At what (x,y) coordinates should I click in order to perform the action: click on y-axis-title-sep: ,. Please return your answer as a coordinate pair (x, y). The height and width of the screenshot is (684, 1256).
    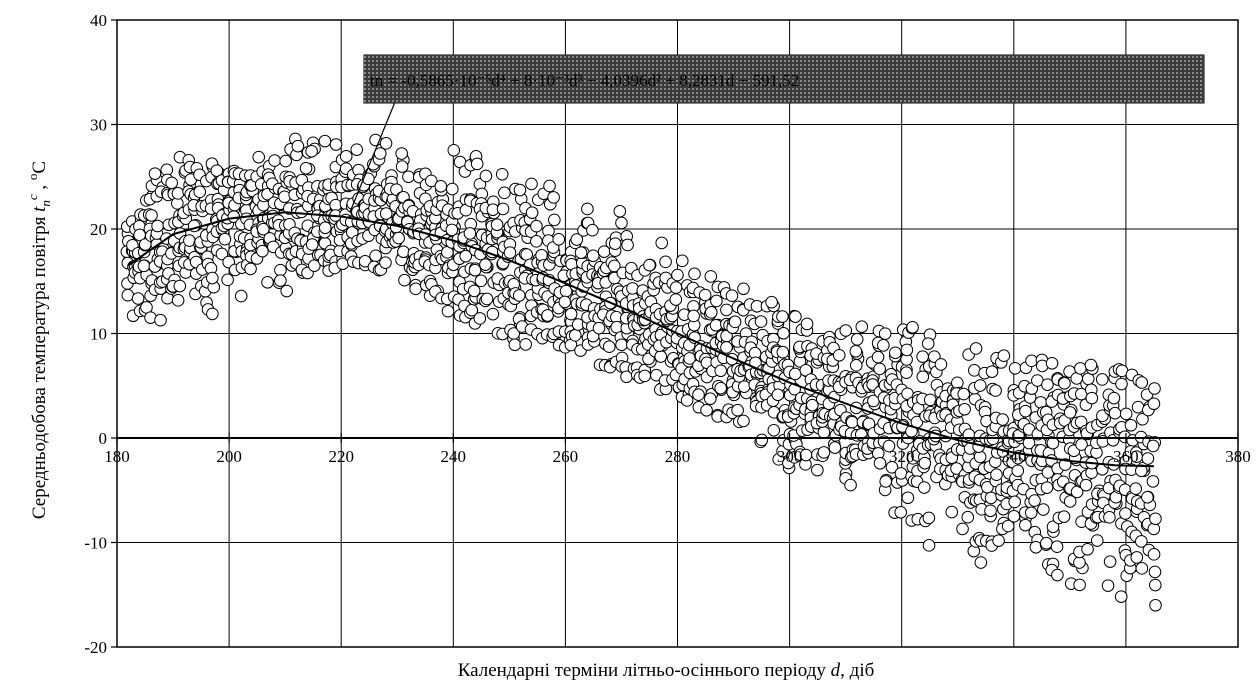
    Looking at the image, I should click on (39, 187).